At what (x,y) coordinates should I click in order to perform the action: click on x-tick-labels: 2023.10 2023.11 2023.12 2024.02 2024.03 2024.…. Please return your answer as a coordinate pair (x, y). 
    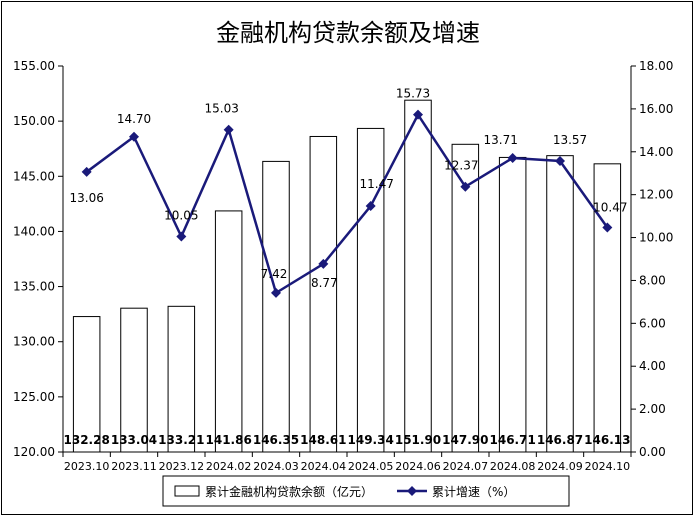
    Looking at the image, I should click on (347, 466).